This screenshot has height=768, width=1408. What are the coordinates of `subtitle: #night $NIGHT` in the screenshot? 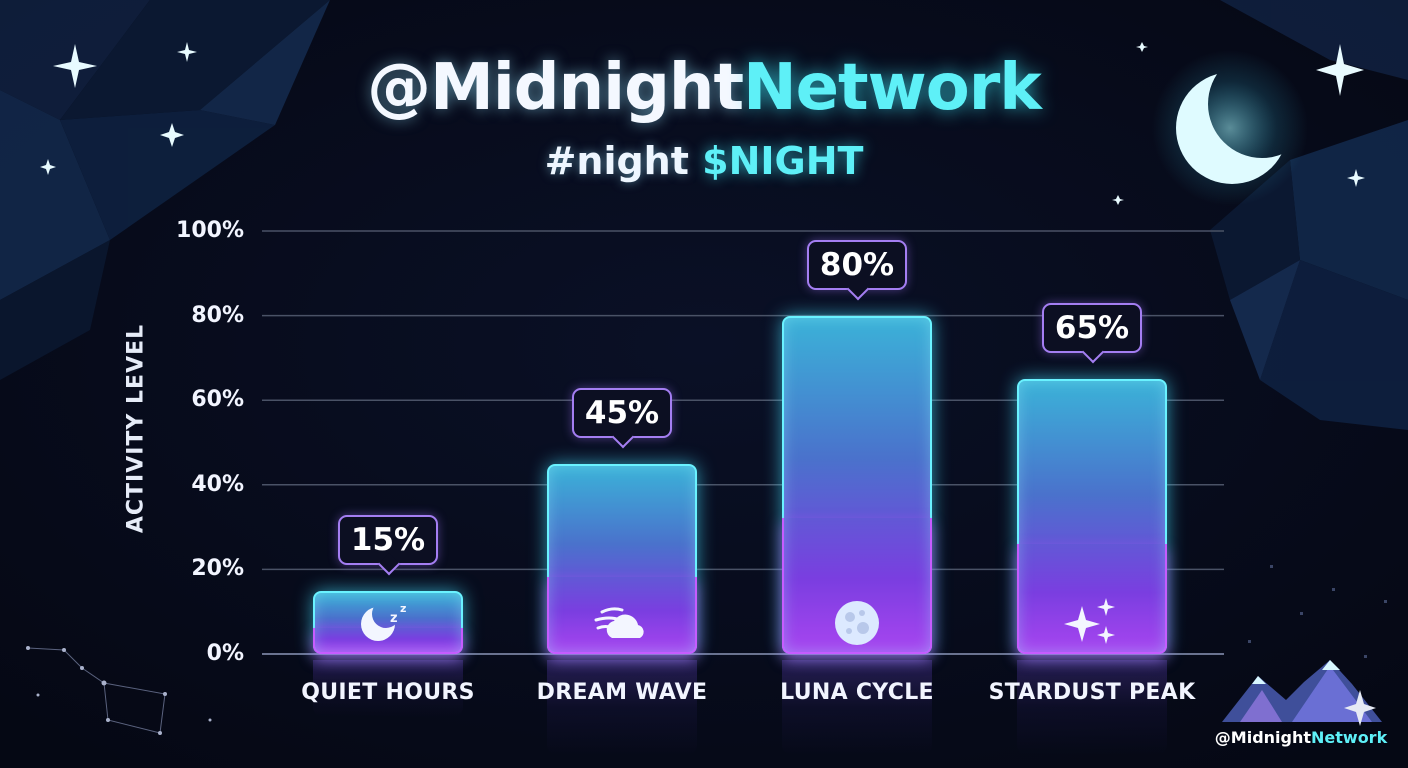 It's located at (704, 161).